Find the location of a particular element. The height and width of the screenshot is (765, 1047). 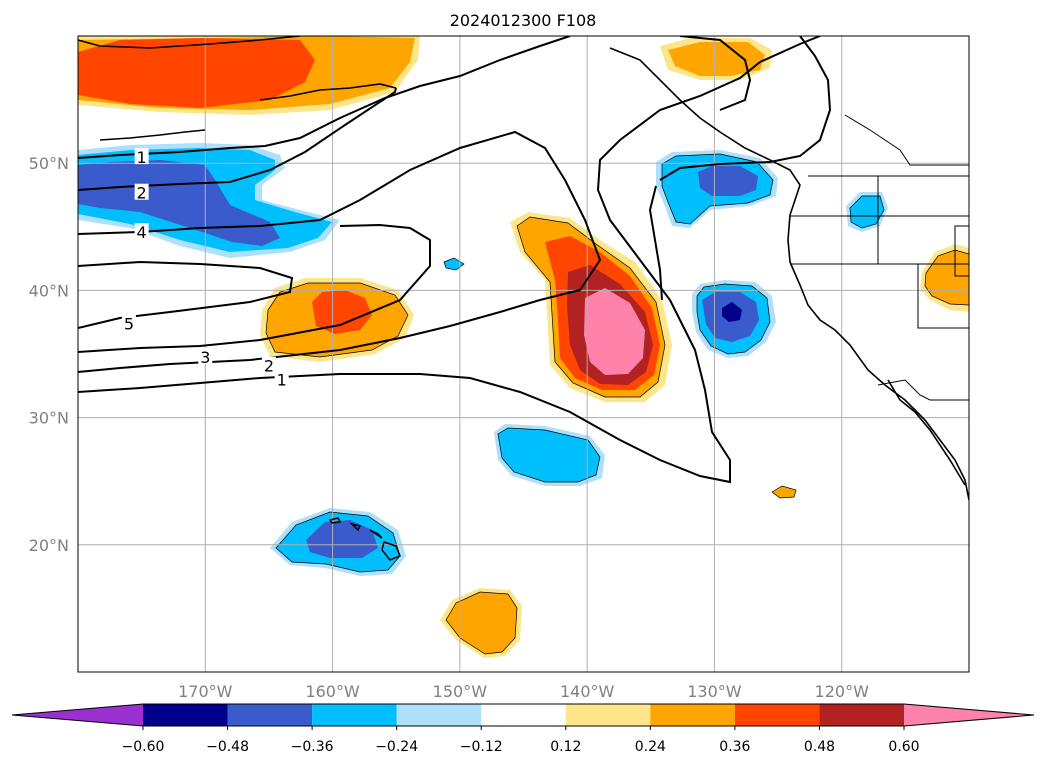

colorbar-tick-label: 0.36 is located at coordinates (734, 747).